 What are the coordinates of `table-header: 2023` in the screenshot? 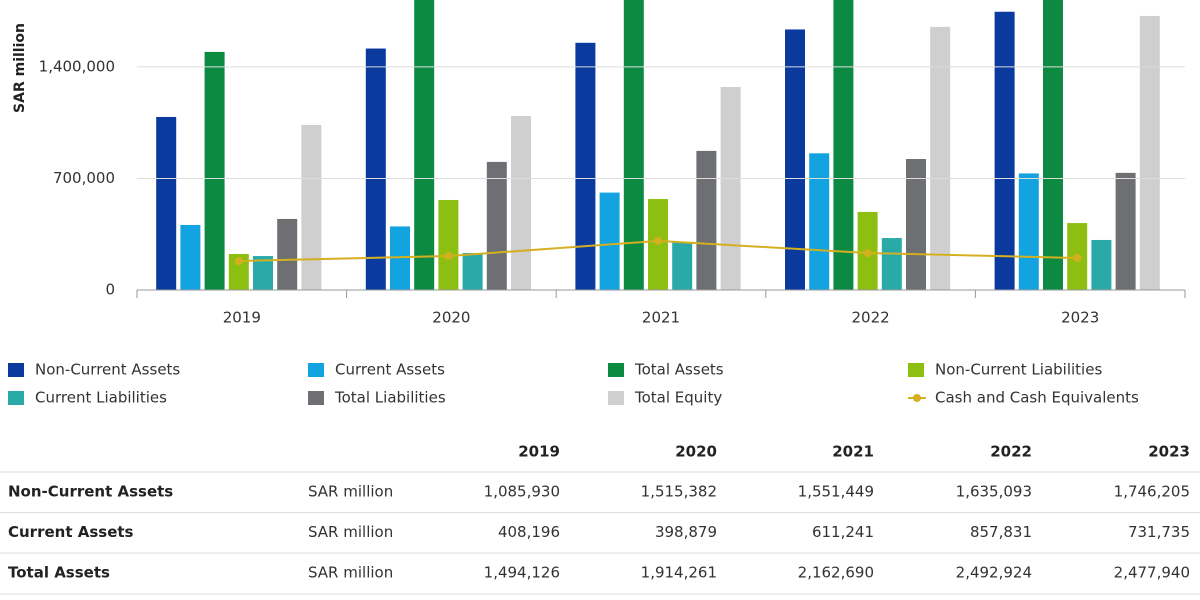 It's located at (1169, 452).